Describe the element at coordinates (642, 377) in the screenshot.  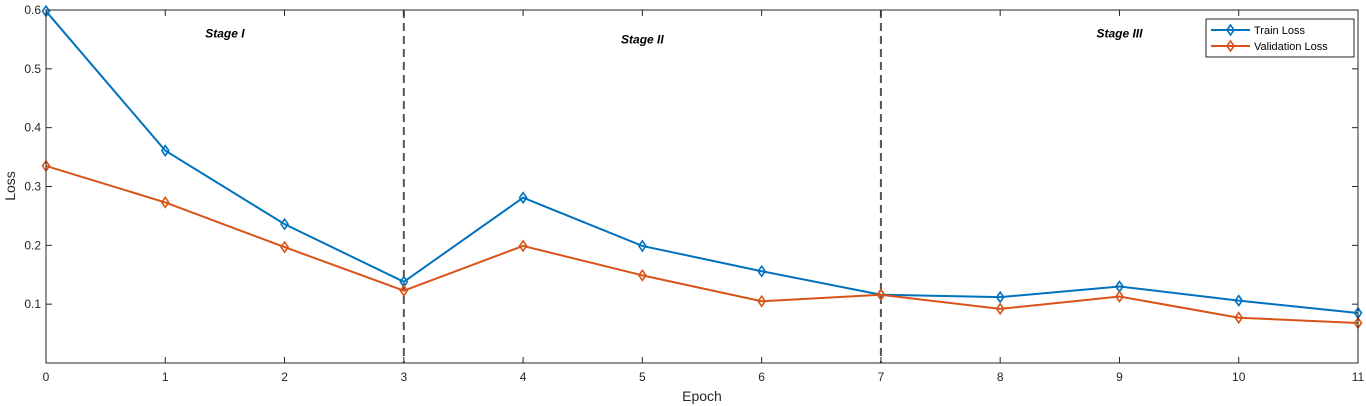
I see `x-tick-label: 5` at that location.